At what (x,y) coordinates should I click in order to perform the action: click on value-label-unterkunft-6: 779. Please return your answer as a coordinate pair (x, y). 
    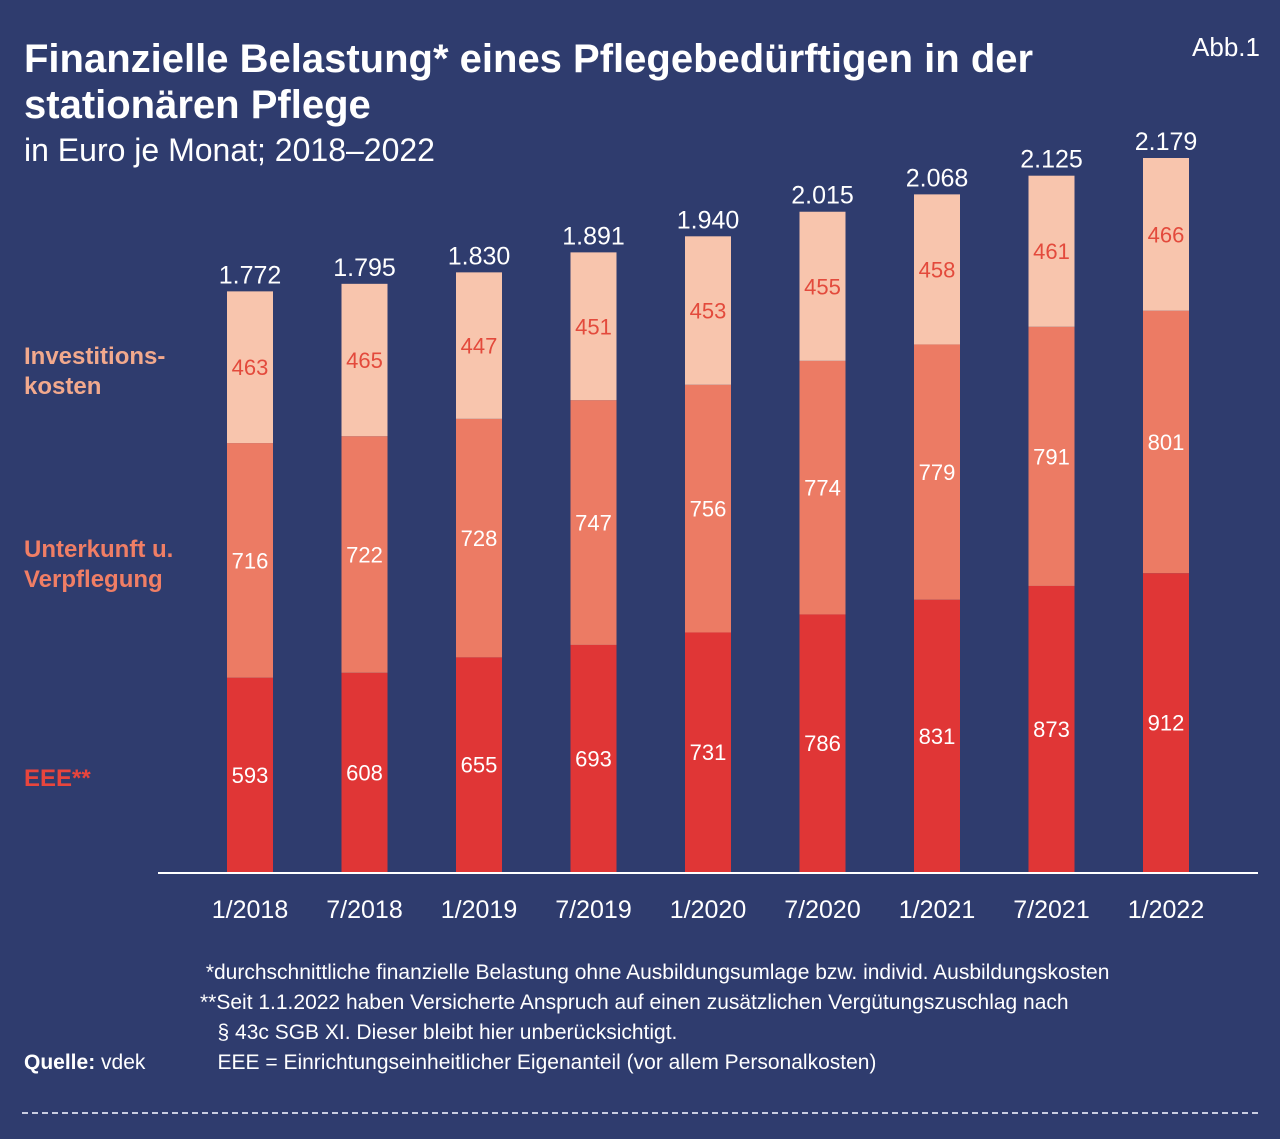
    Looking at the image, I should click on (937, 472).